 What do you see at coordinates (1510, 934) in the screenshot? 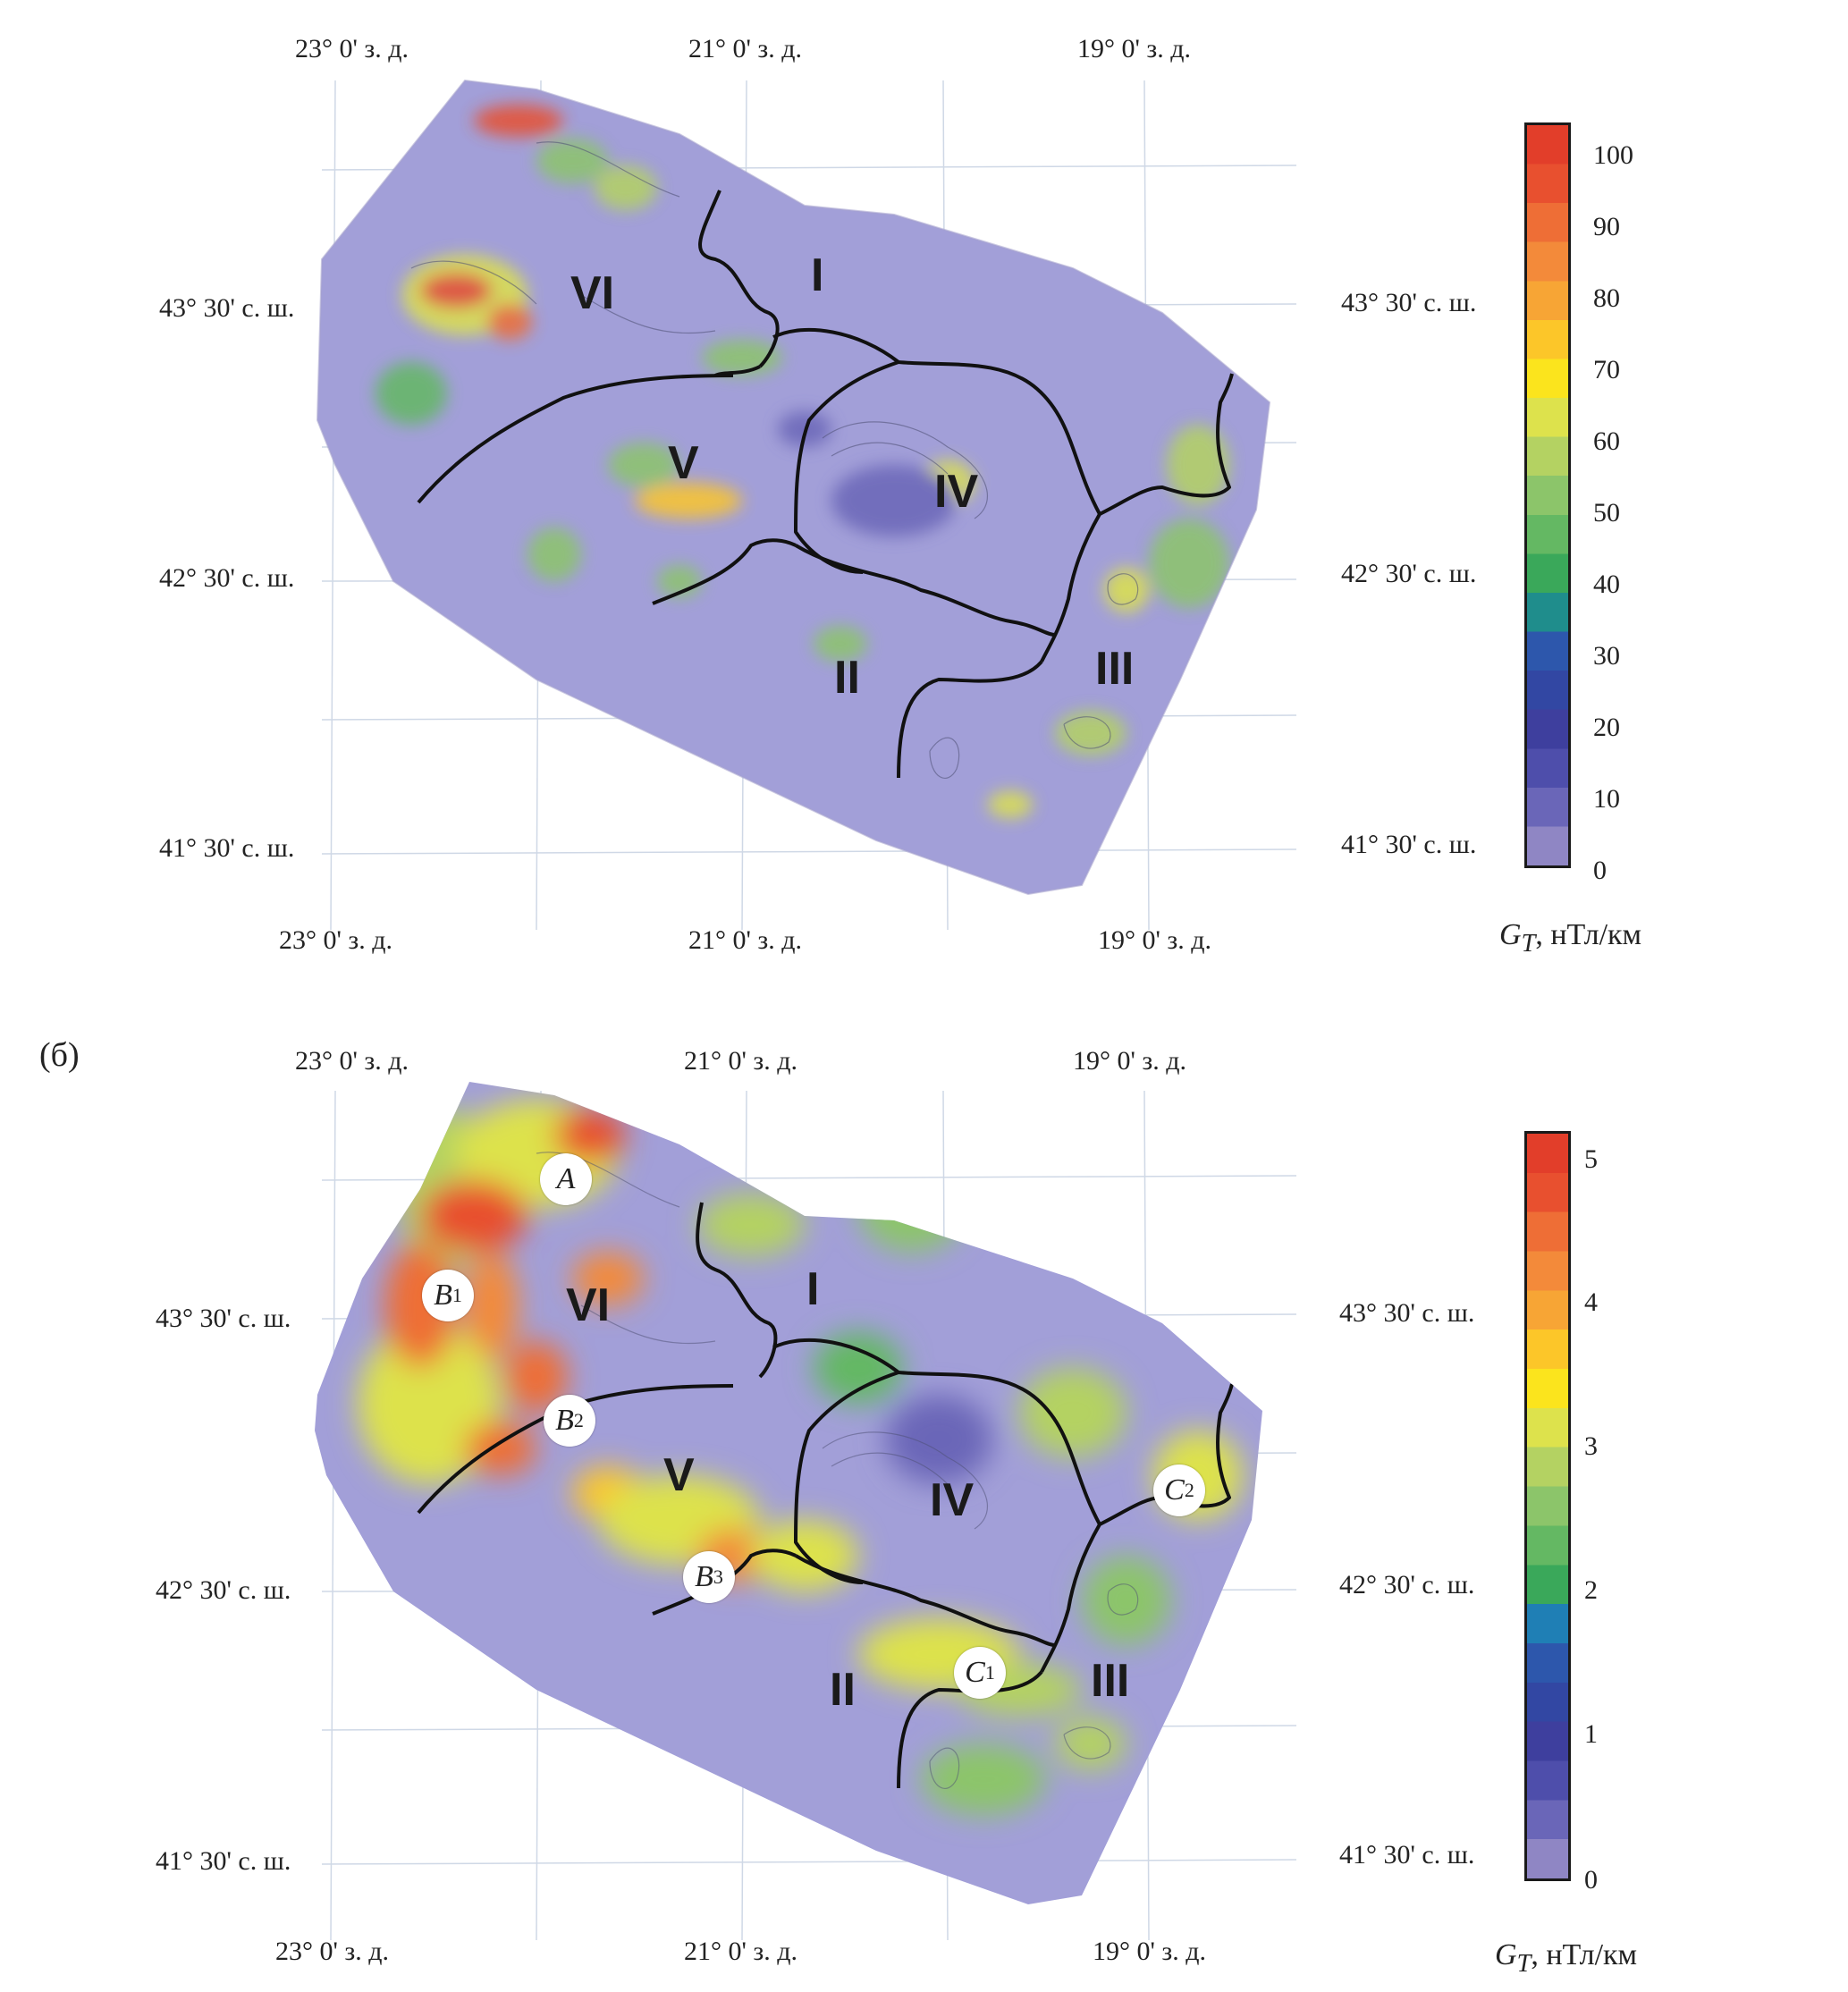
I see `colorbar-a-title-symbol: G` at bounding box center [1510, 934].